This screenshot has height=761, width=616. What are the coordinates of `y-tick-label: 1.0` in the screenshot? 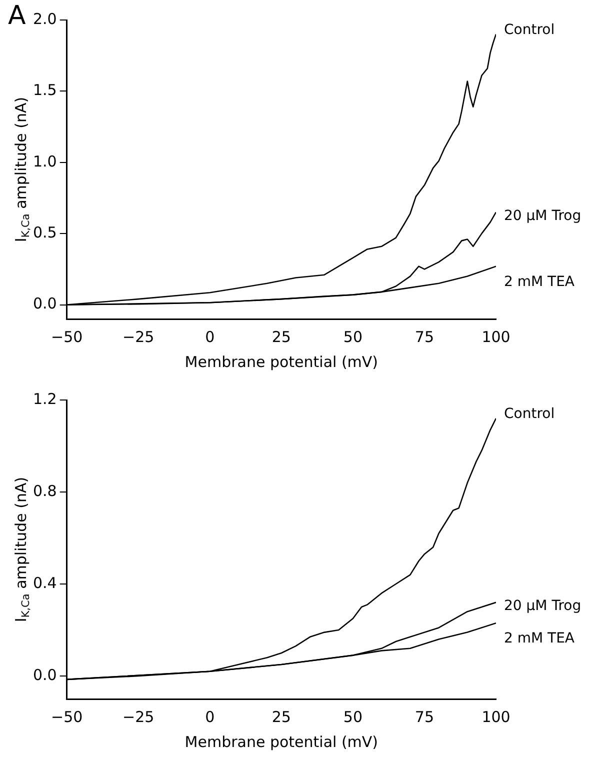 It's located at (44, 161).